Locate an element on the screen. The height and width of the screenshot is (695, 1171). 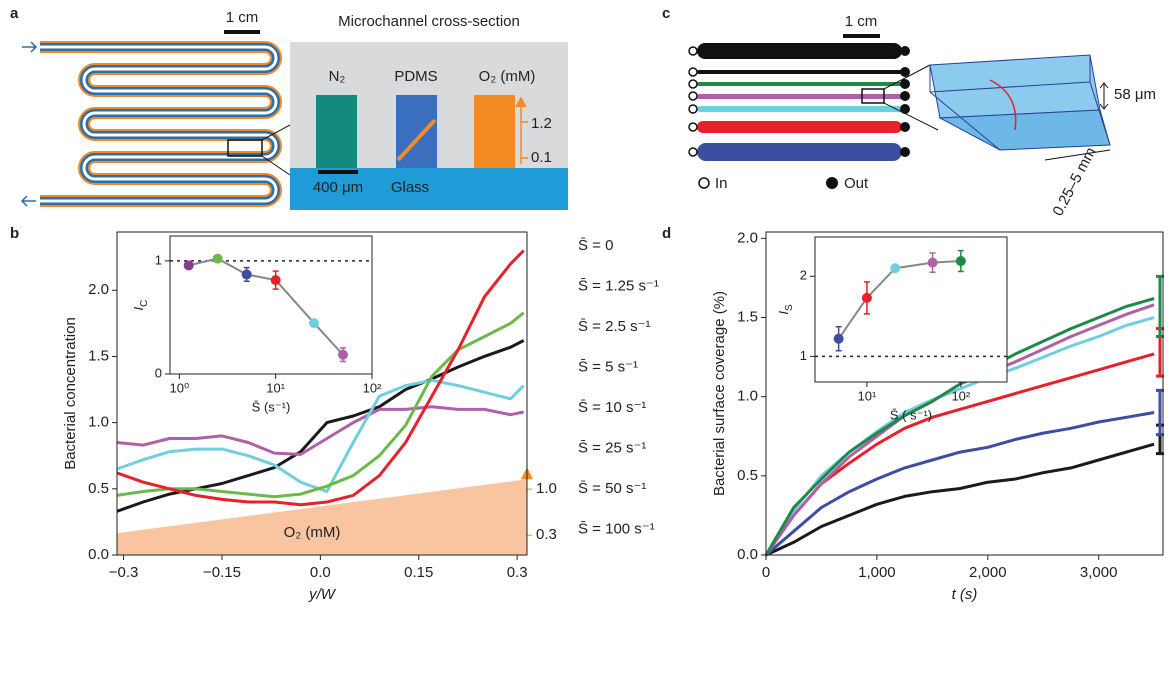
legend-entry: S̄ = 5 s⁻¹ is located at coordinates (608, 366).